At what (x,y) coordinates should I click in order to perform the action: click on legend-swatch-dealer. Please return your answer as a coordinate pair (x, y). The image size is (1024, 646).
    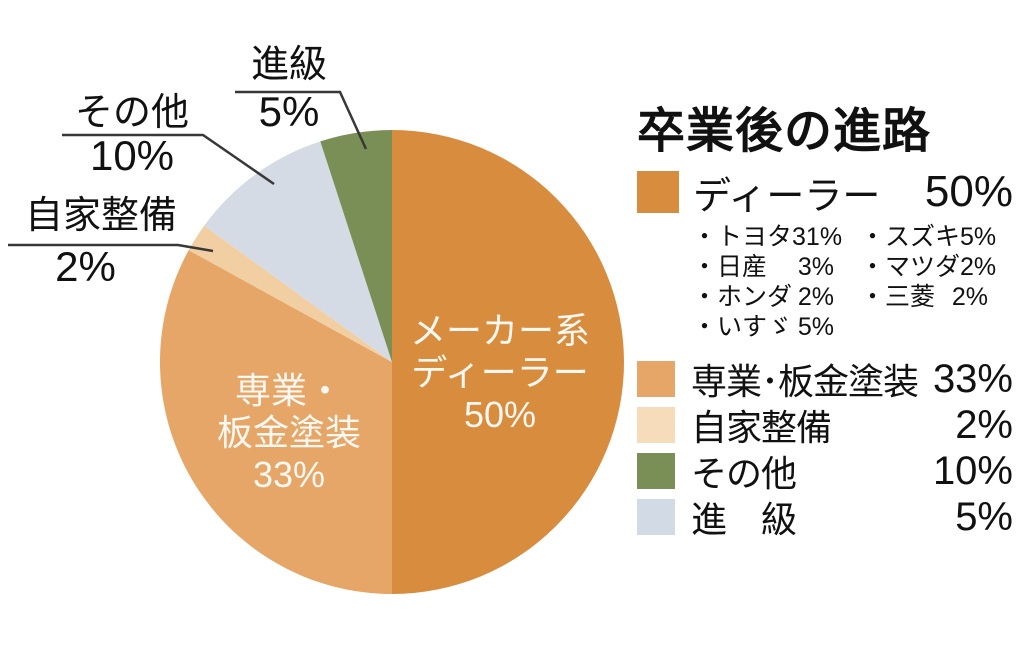
    Looking at the image, I should click on (658, 192).